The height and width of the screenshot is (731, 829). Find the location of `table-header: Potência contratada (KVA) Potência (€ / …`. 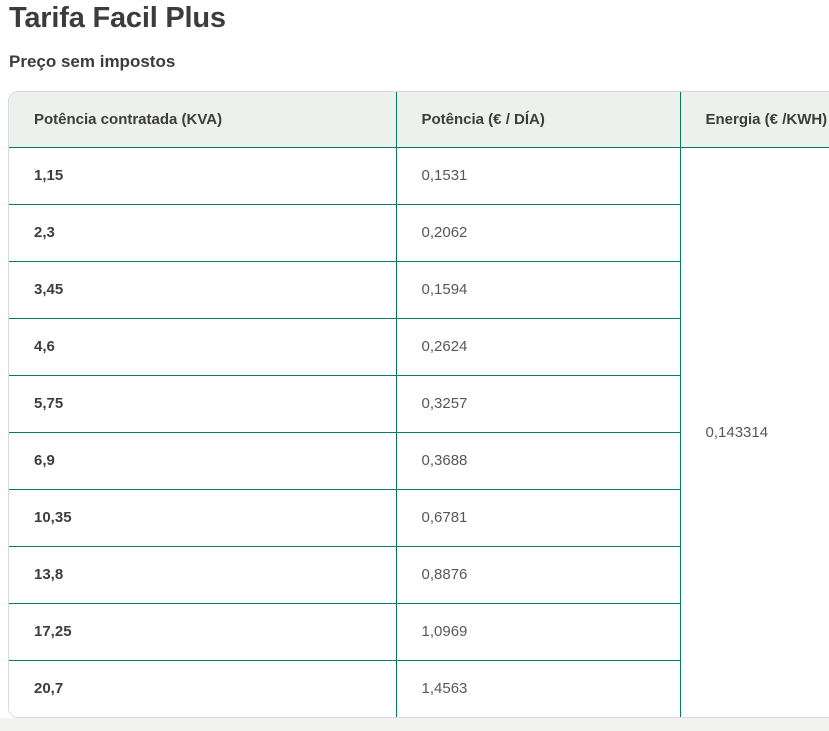

table-header: Potência contratada (KVA) Potência (€ / … is located at coordinates (419, 120).